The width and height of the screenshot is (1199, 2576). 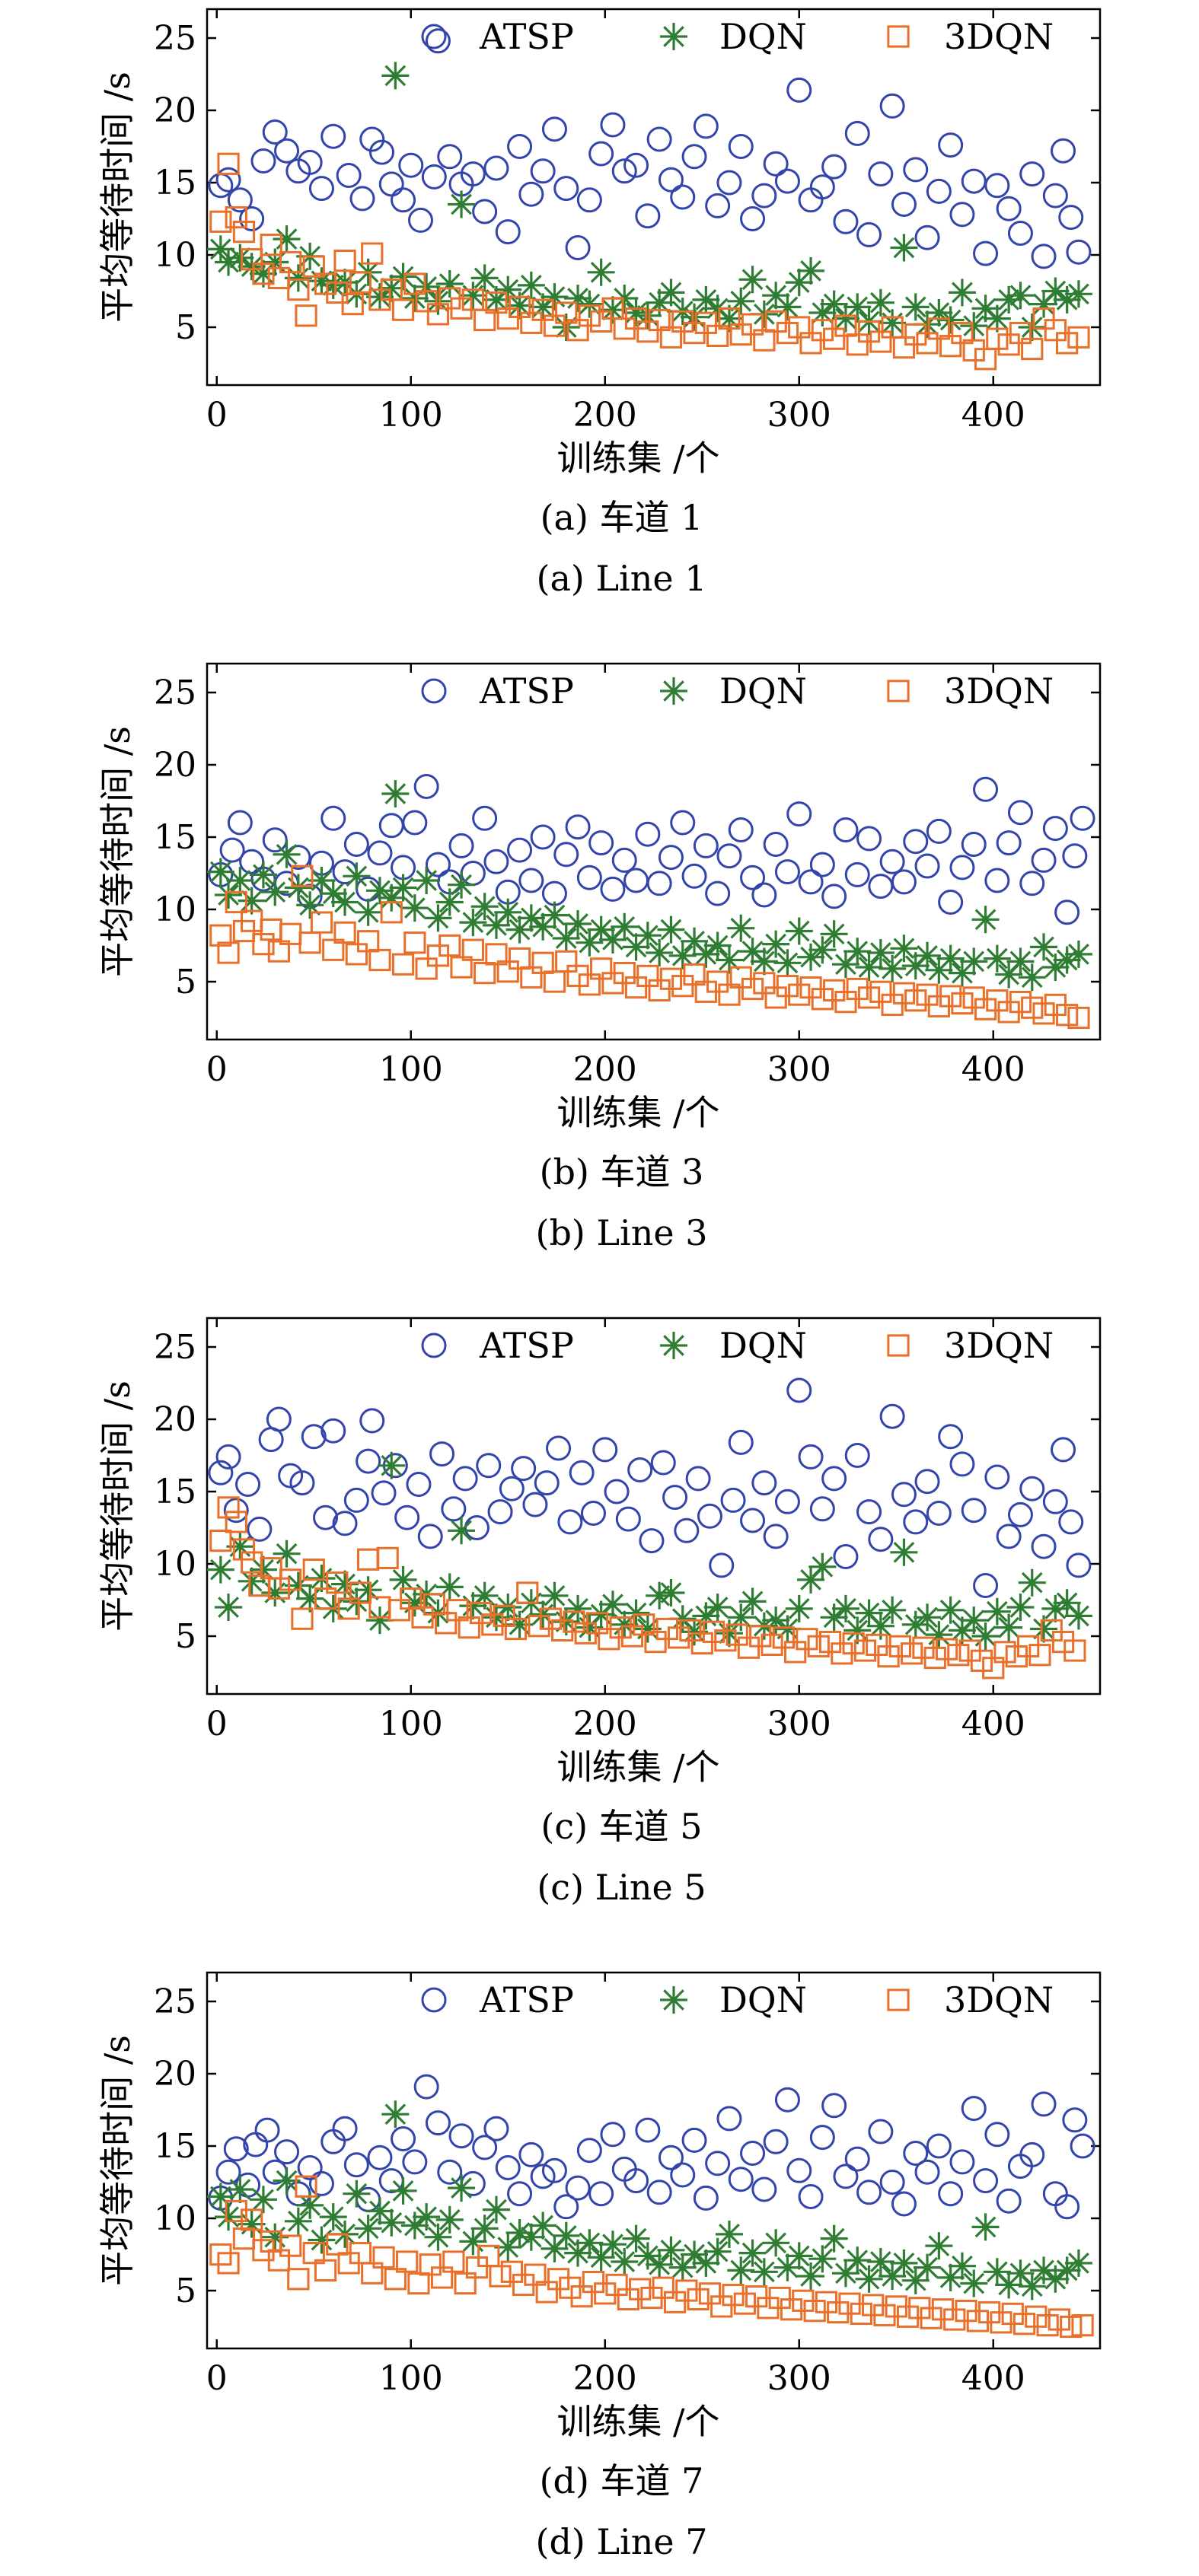 I want to click on y-tick-label: 20, so click(x=175, y=2074).